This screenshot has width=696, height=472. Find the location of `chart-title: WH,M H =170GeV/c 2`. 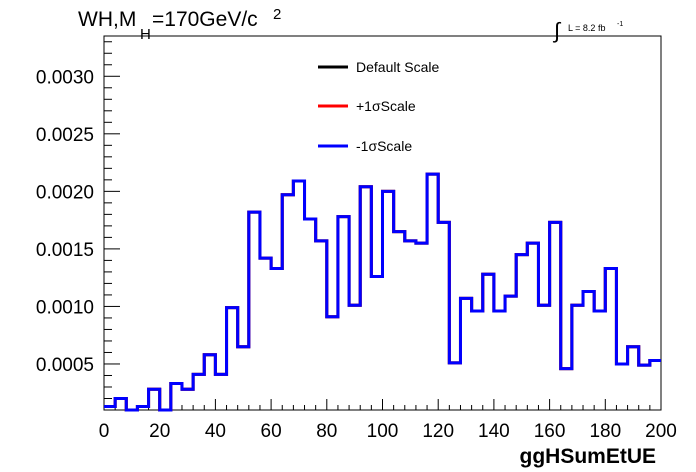

chart-title: WH,M H =170GeV/c 2 is located at coordinates (179, 24).